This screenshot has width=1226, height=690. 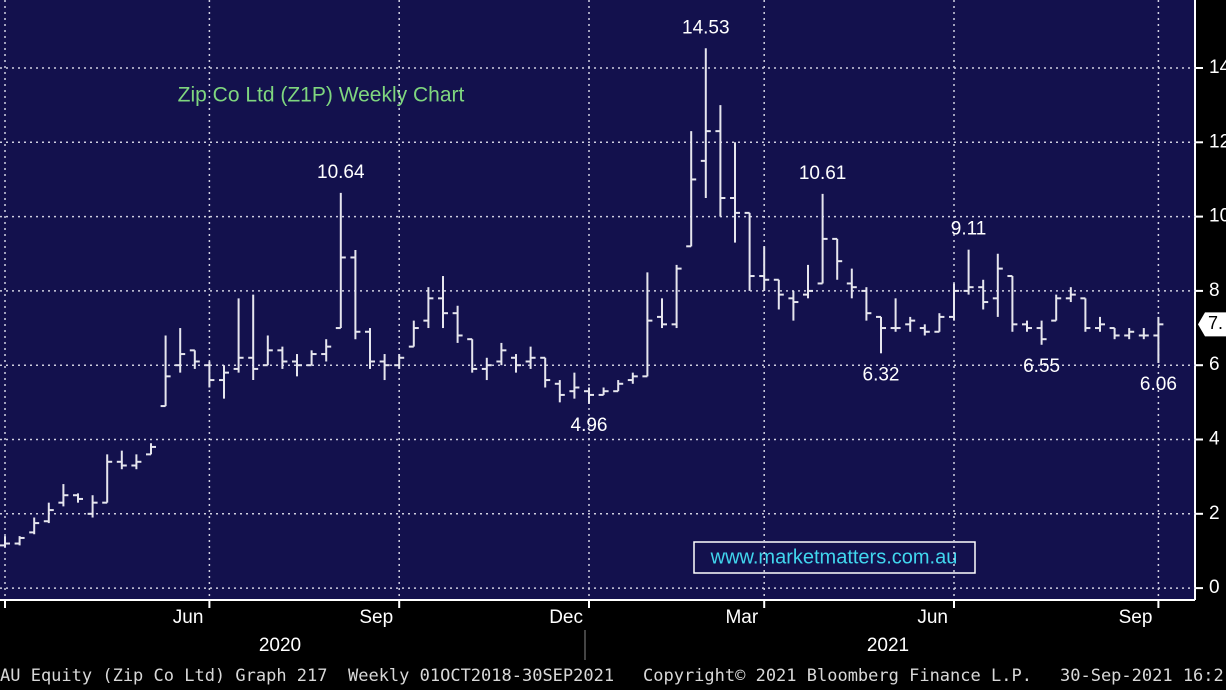 I want to click on y-tick-label: 8, so click(x=1214, y=290).